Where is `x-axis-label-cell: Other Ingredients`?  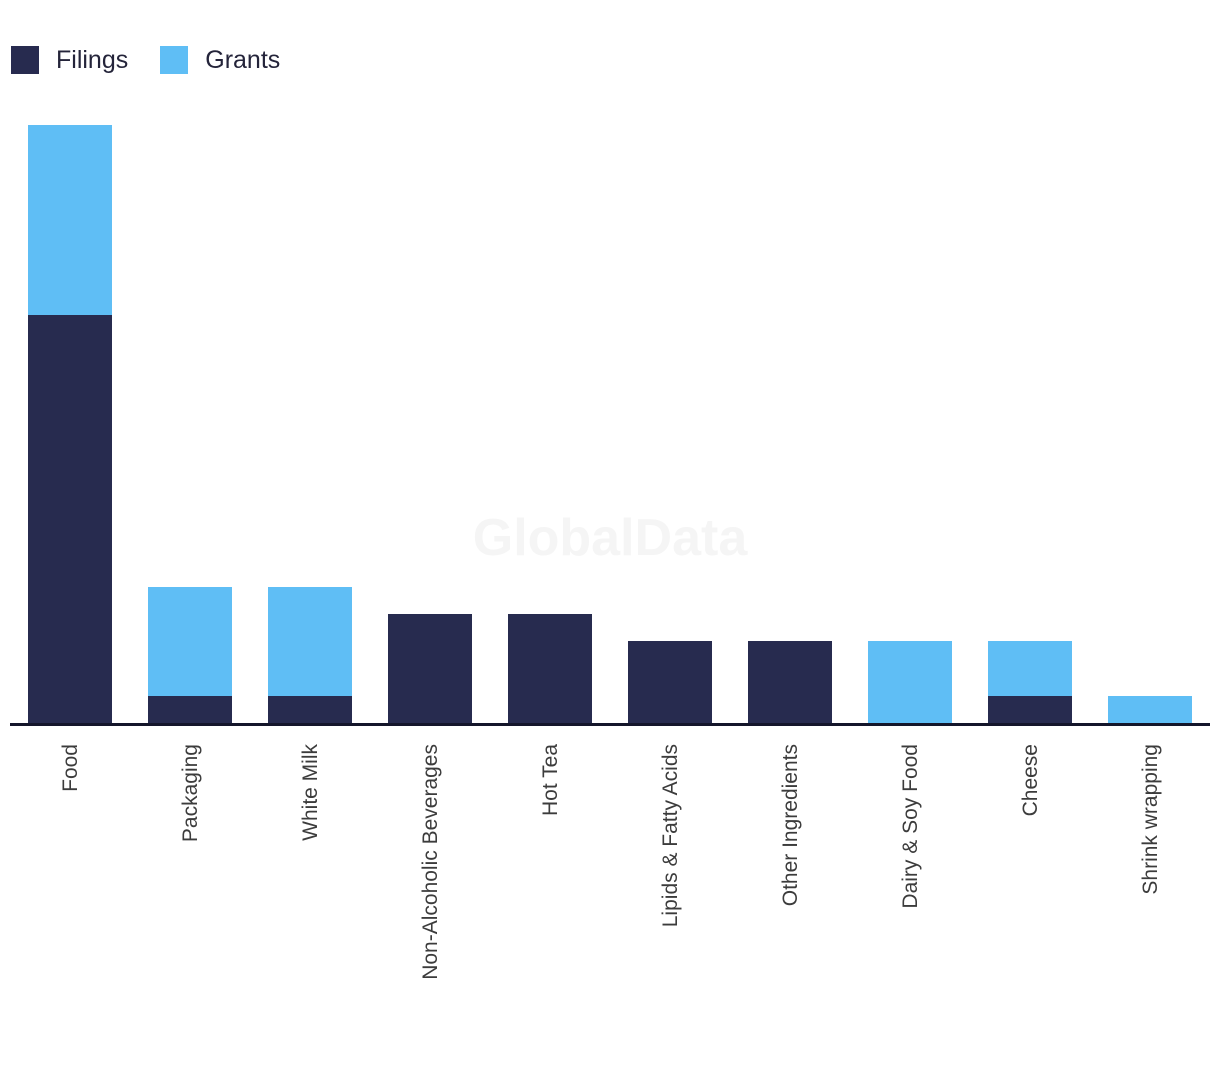 x-axis-label-cell: Other Ingredients is located at coordinates (790, 904).